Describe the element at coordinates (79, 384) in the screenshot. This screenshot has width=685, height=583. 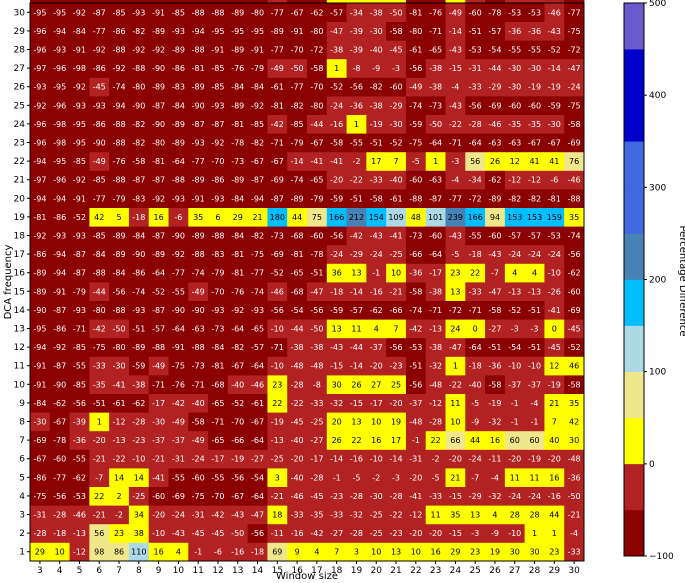
I see `cell-value-label: -85` at that location.